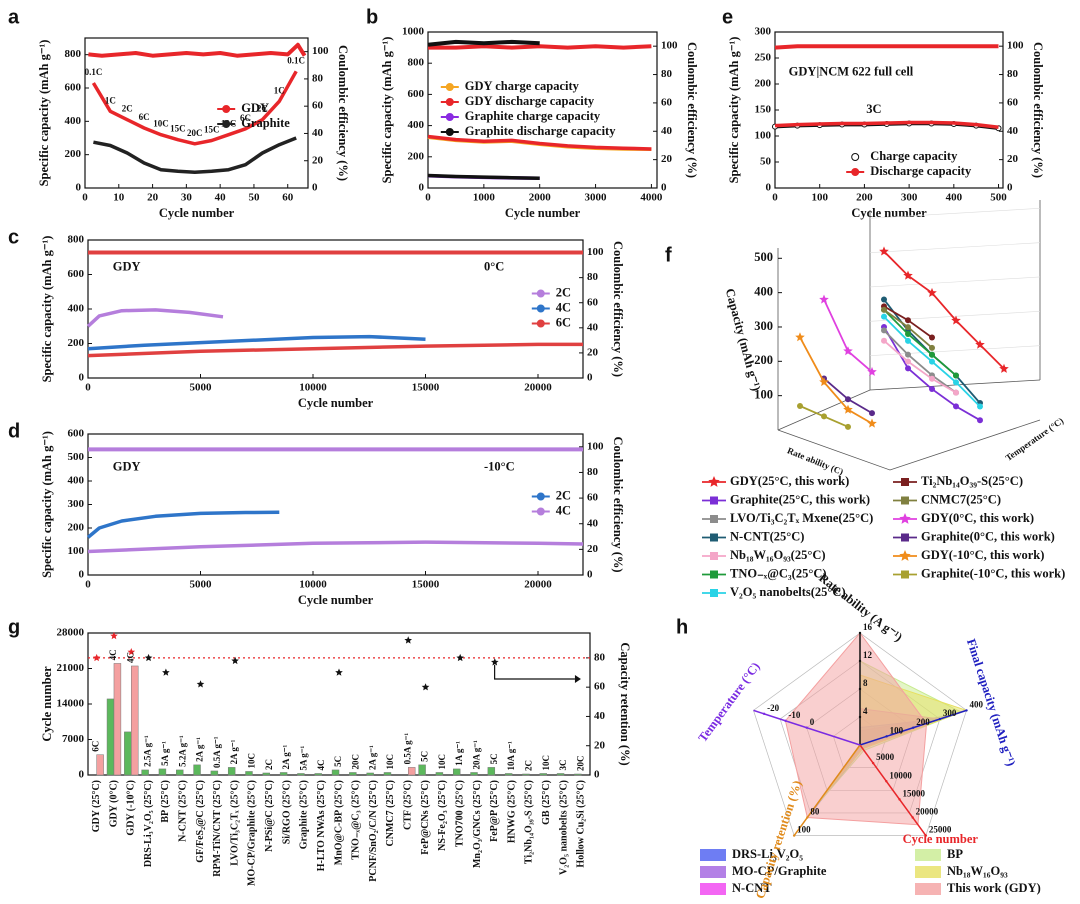  Describe the element at coordinates (14, 17) in the screenshot. I see `panel-label: a` at that location.